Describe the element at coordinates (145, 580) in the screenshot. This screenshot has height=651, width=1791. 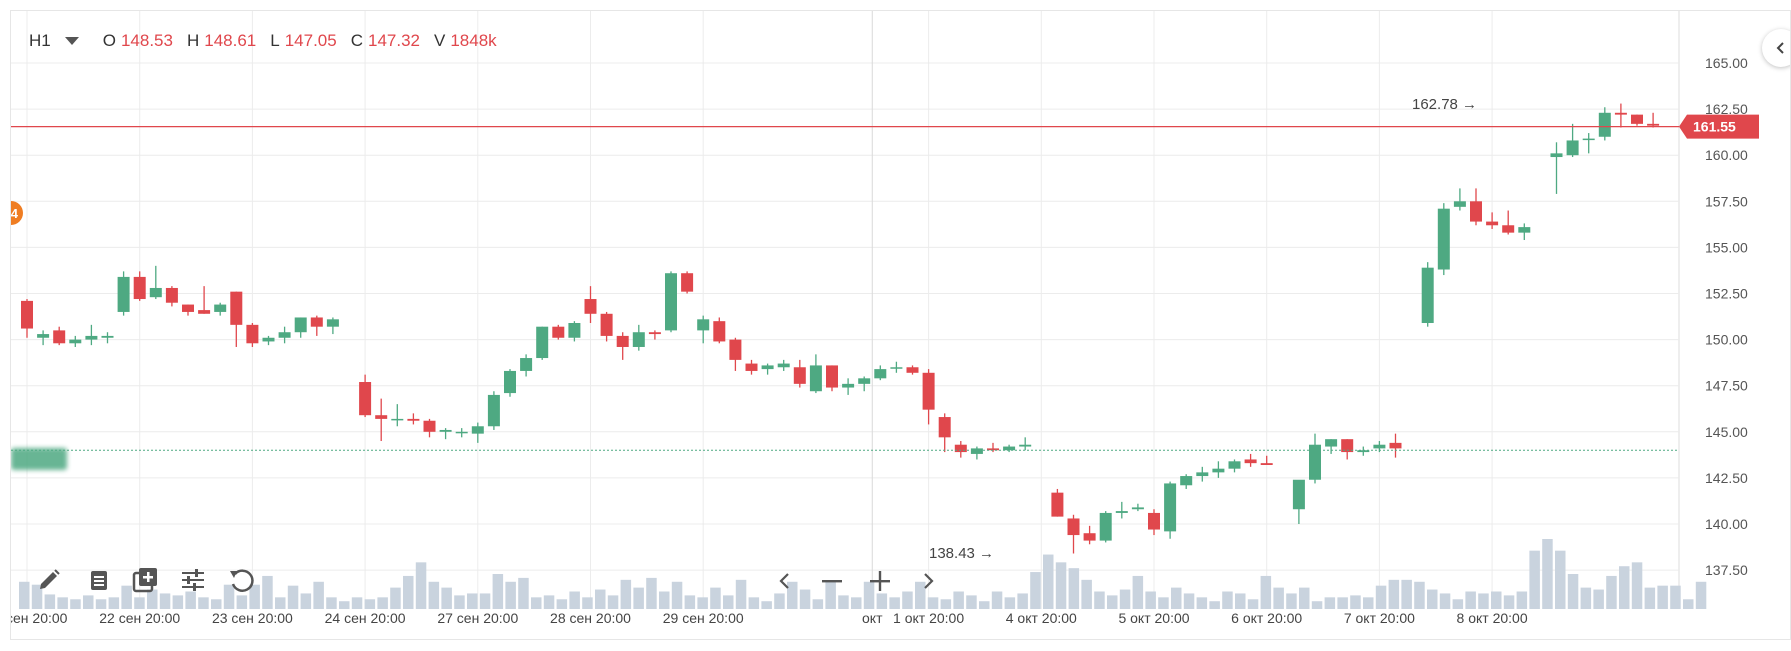
I see `add-indicator-button` at that location.